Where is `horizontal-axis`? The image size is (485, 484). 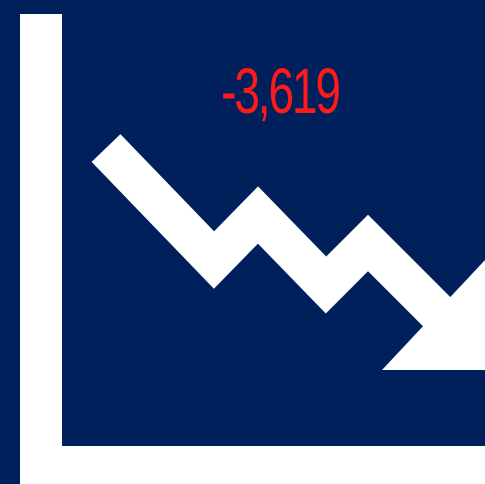 horizontal-axis is located at coordinates (252, 465).